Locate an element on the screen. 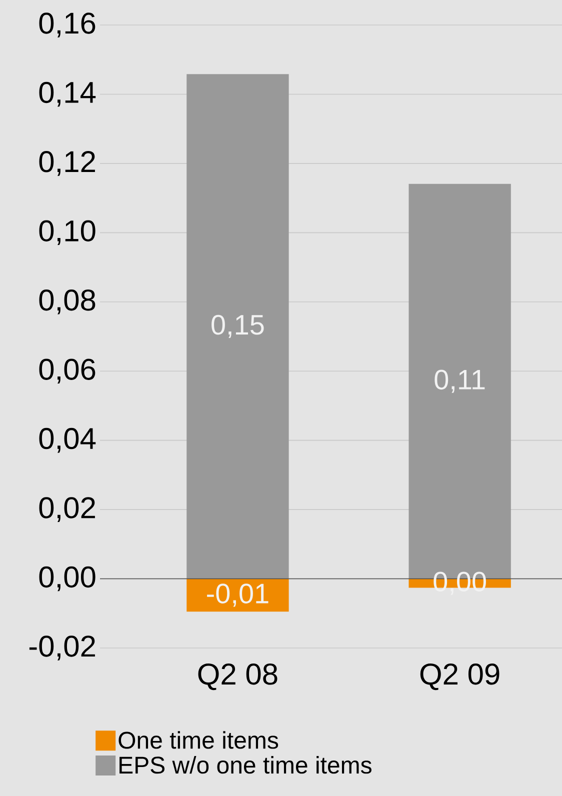 The width and height of the screenshot is (562, 796). y-tick-label: 0,14 is located at coordinates (67, 94).